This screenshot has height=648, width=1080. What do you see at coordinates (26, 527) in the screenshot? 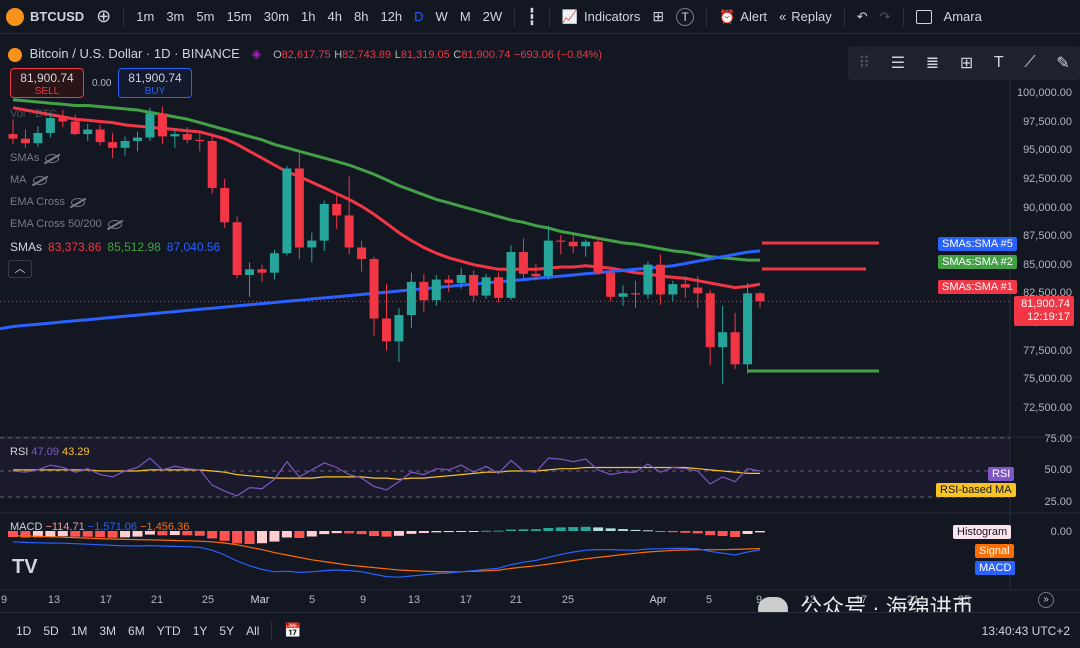
I see `macd-label: MACD` at bounding box center [26, 527].